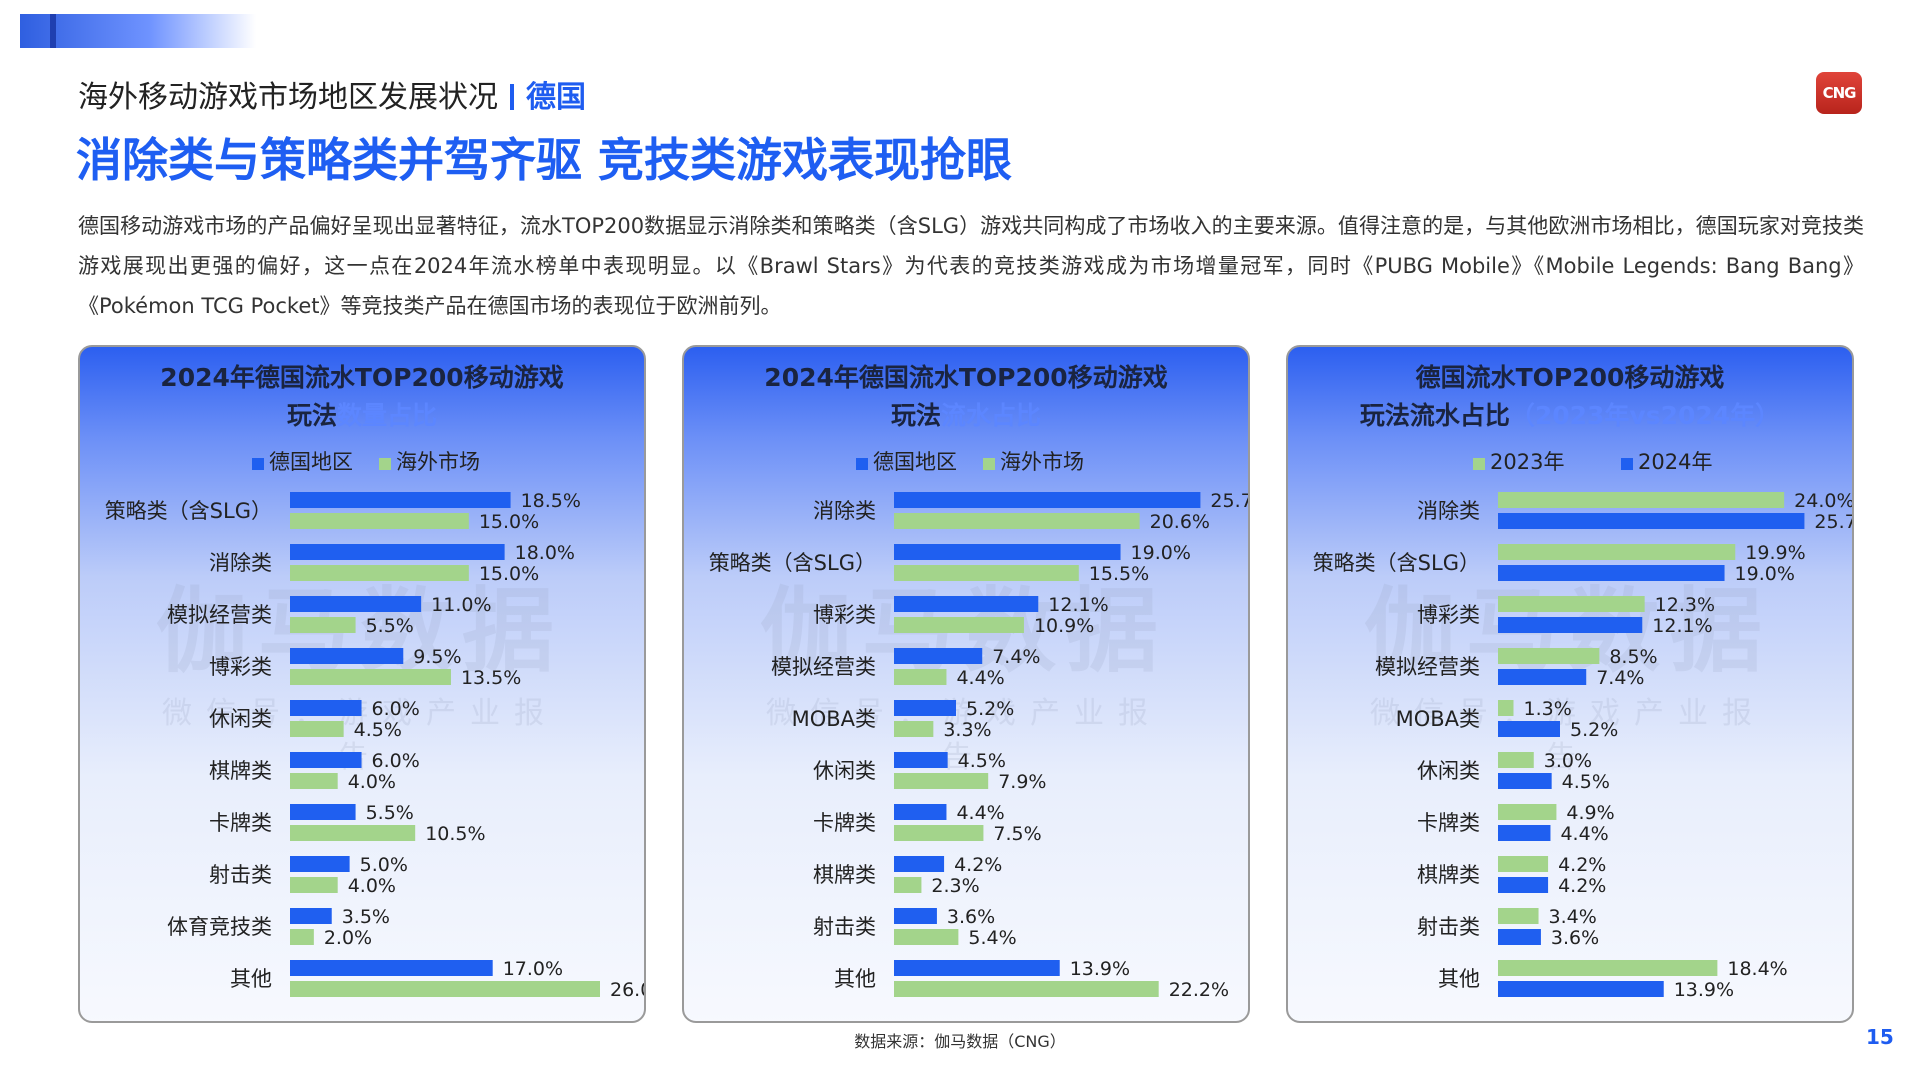 The height and width of the screenshot is (1080, 1920). What do you see at coordinates (384, 865) in the screenshot?
I see `data-label-1: 5.0%` at bounding box center [384, 865].